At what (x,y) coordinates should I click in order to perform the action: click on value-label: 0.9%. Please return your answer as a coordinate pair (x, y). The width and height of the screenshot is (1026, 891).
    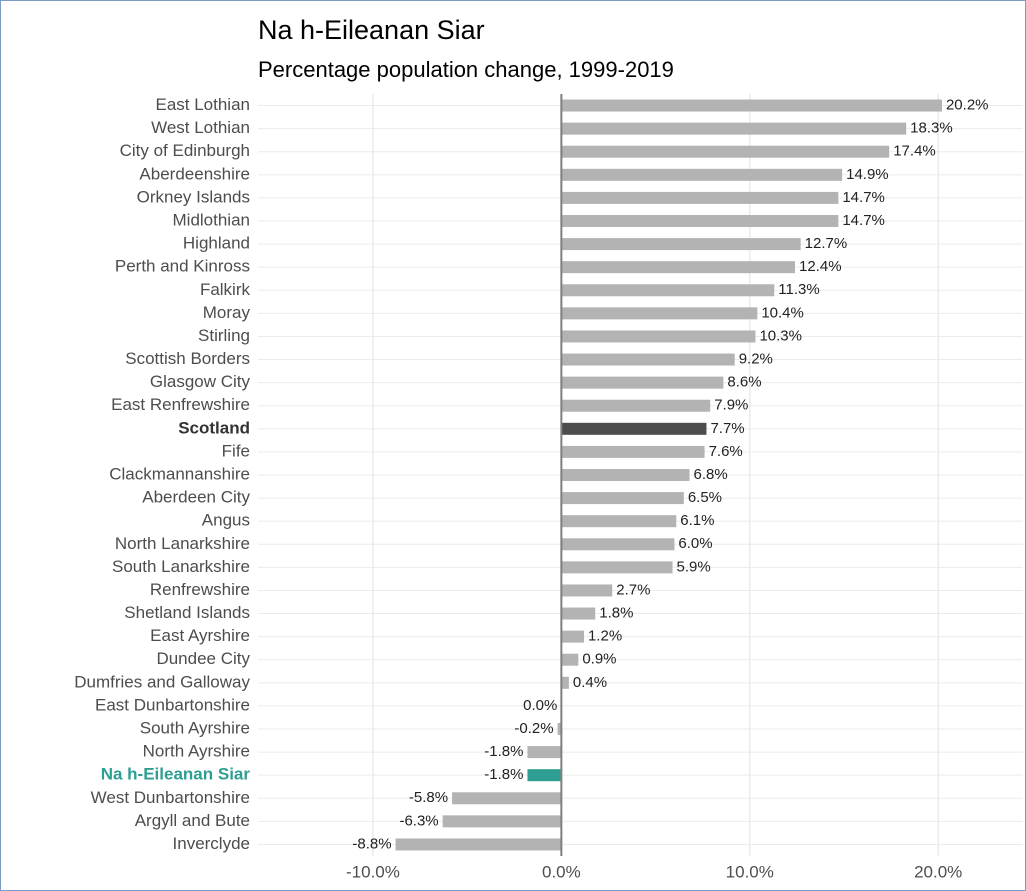
    Looking at the image, I should click on (599, 659).